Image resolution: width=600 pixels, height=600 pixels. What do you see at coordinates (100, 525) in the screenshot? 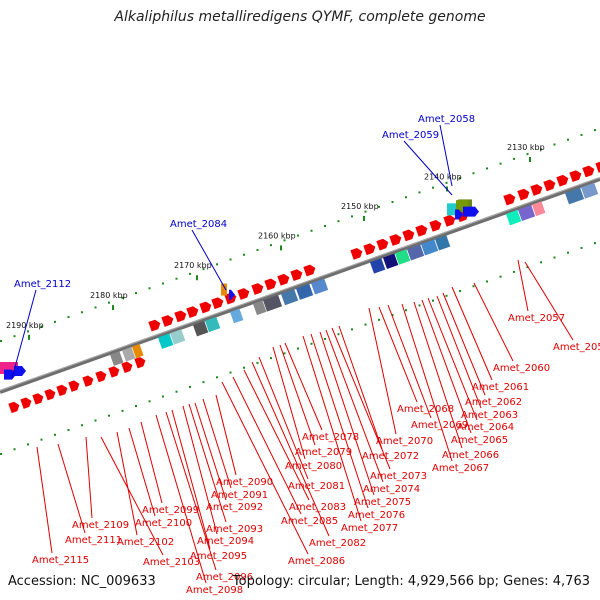
I see `gene-label-red: Amet_2109` at bounding box center [100, 525].